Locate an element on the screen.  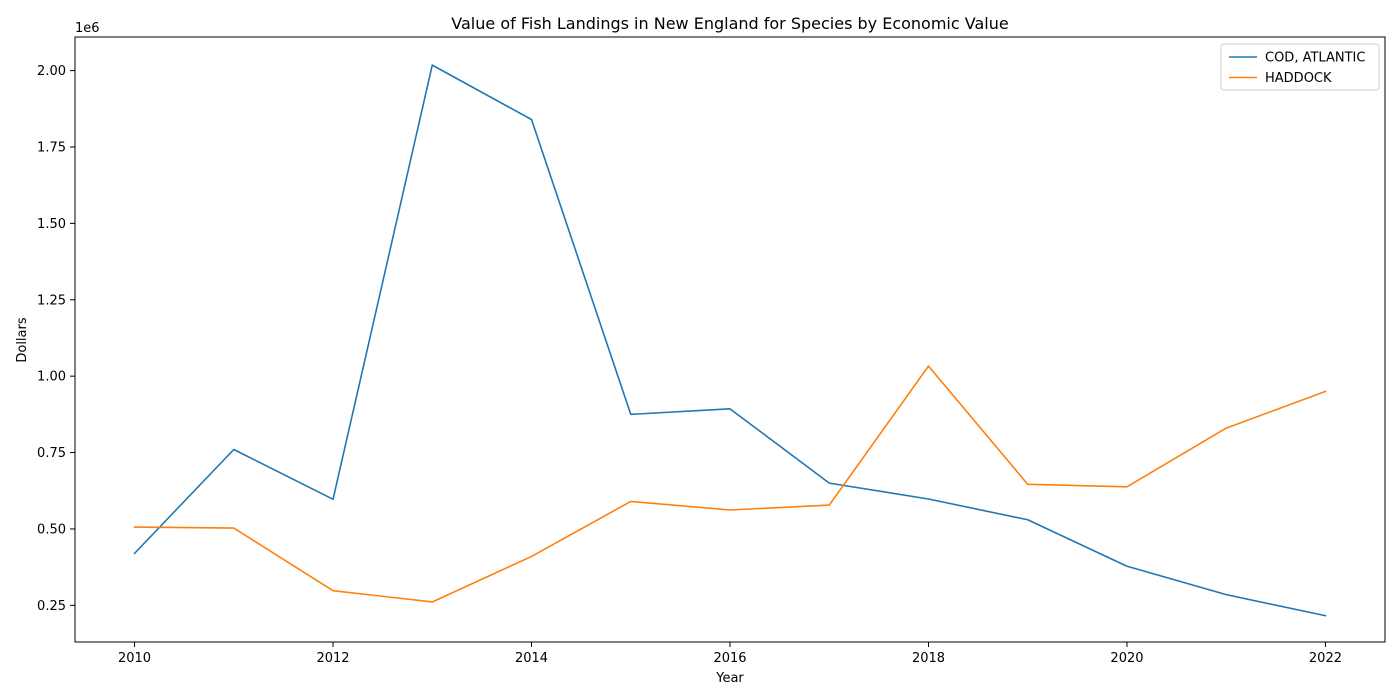
y-tick-label: 1.50 is located at coordinates (51, 224).